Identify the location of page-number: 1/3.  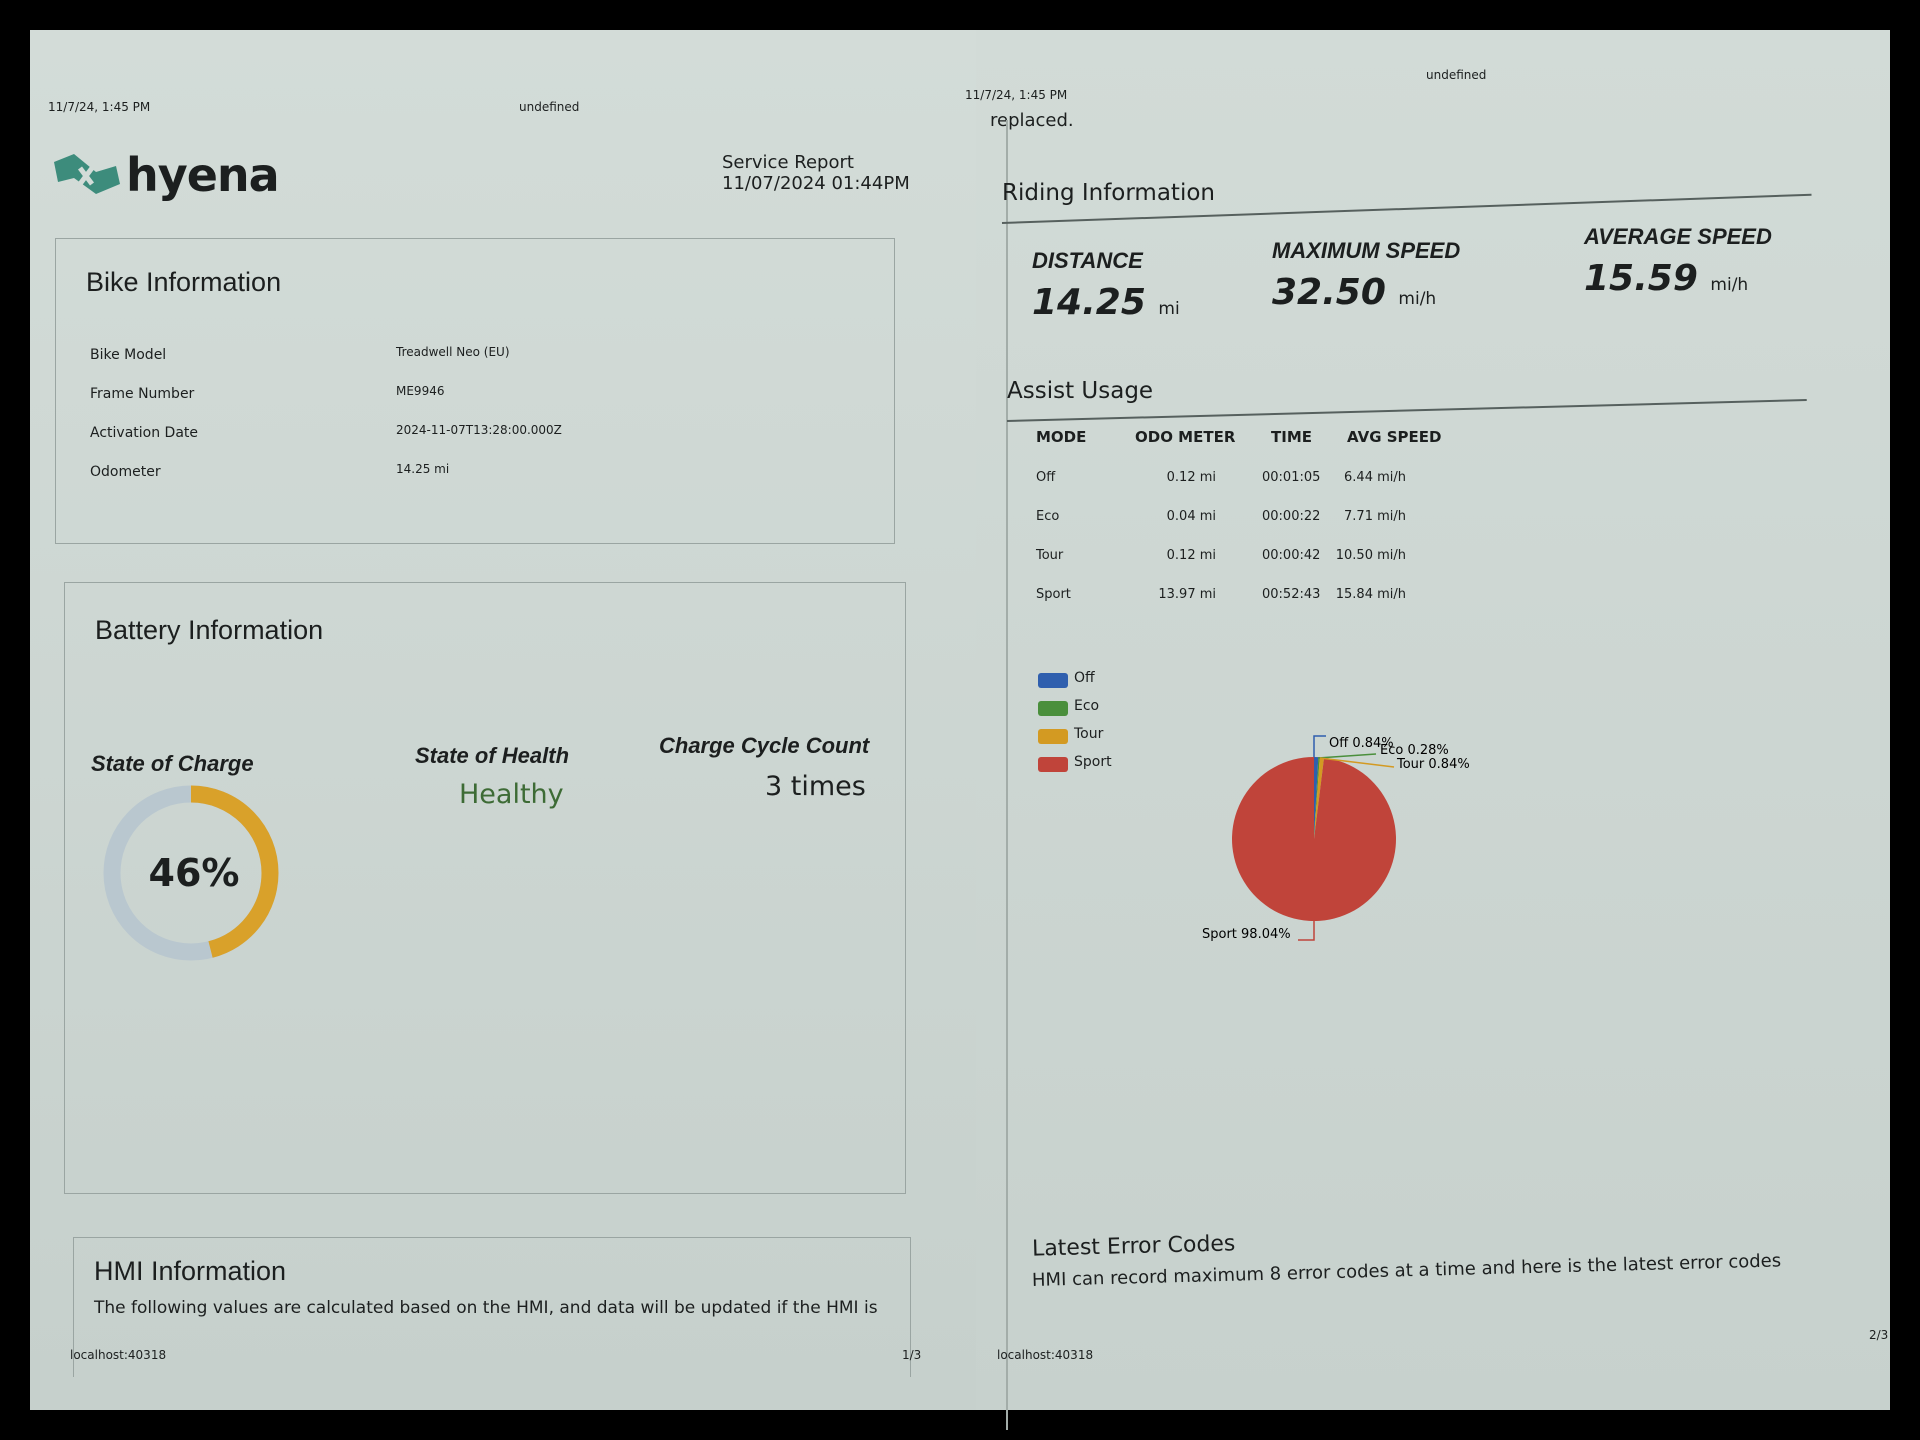
(912, 1355).